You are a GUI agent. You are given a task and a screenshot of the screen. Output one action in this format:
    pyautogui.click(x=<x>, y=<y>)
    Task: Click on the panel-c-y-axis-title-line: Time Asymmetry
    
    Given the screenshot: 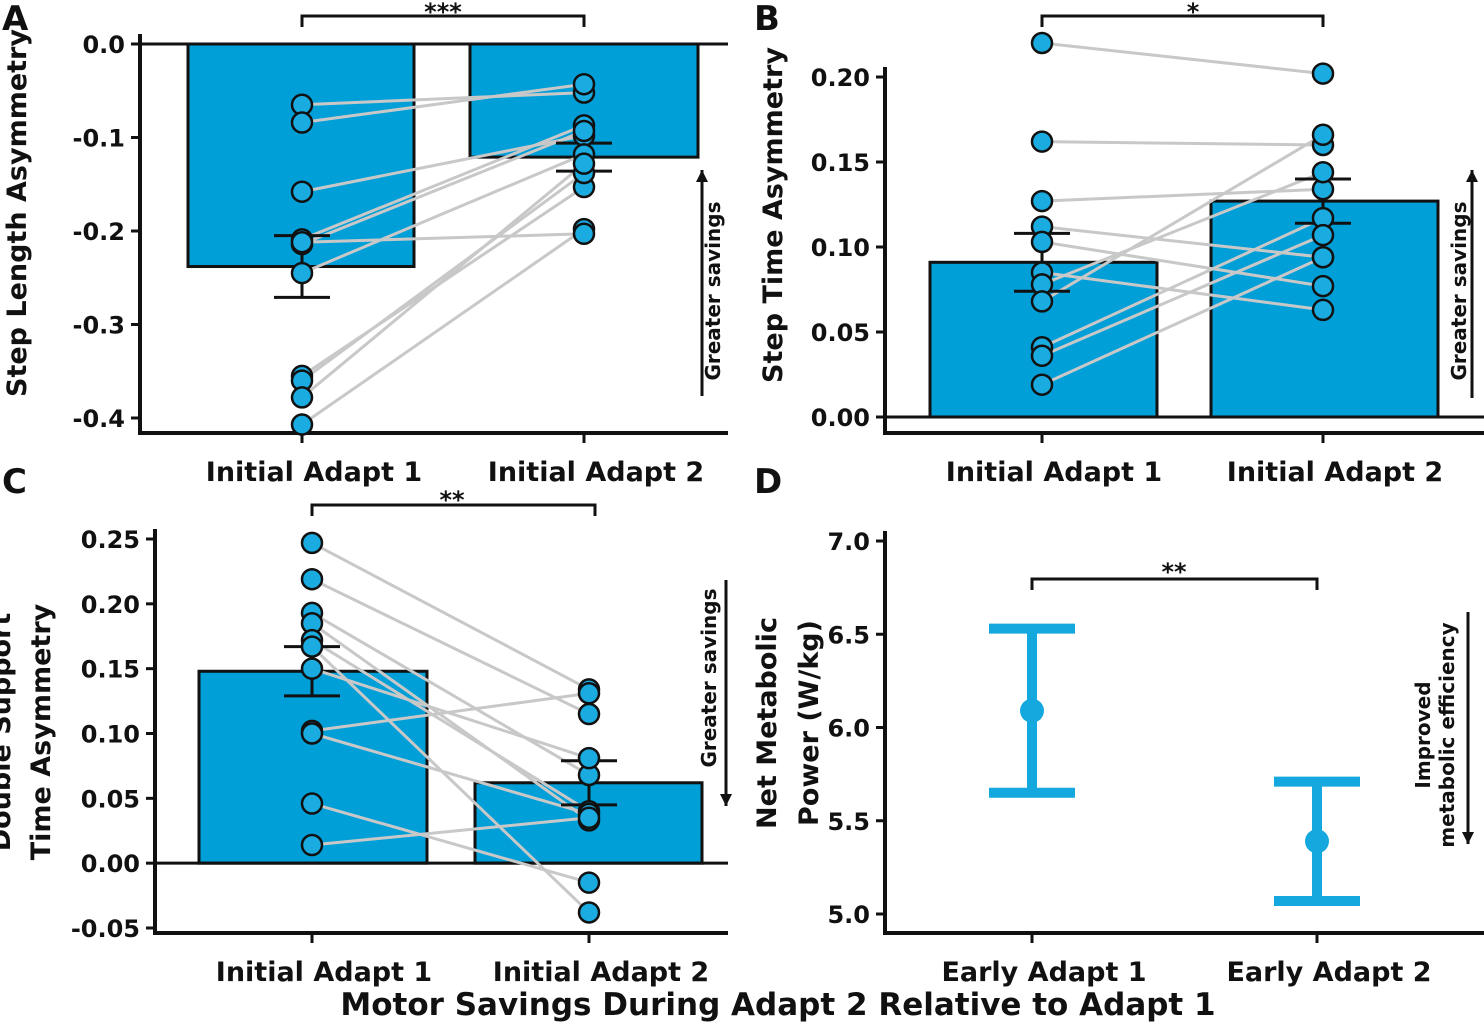 What is the action you would take?
    pyautogui.click(x=41, y=731)
    